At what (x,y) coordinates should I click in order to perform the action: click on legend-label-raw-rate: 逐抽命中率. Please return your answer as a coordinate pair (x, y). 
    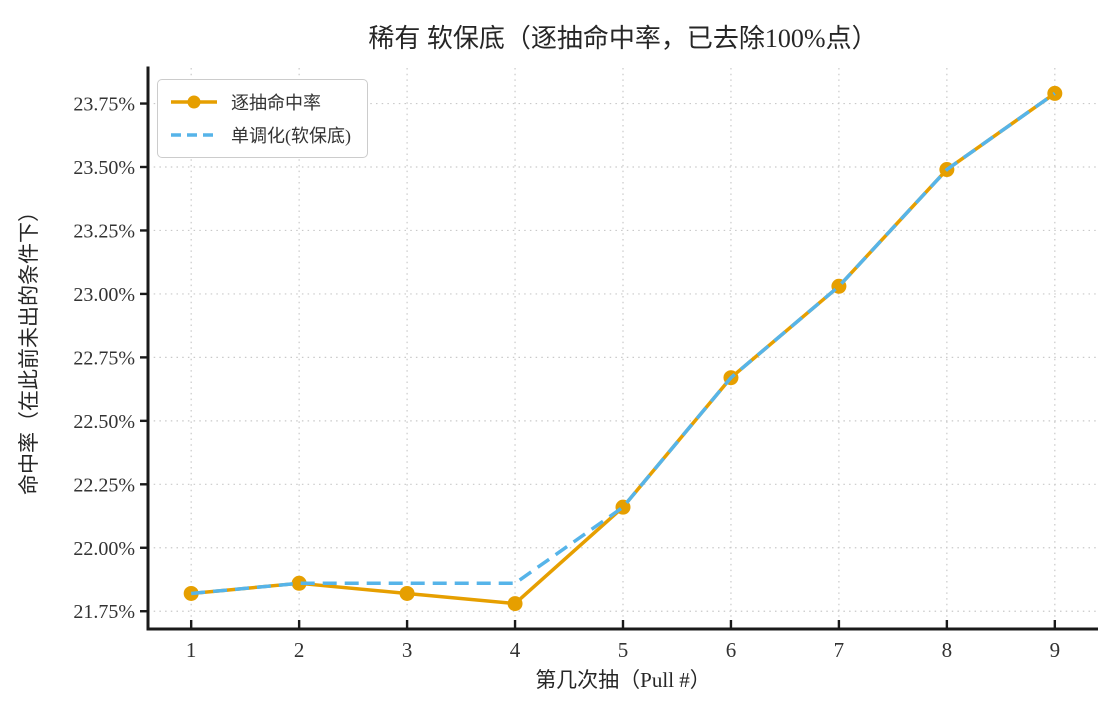
    Looking at the image, I should click on (276, 103).